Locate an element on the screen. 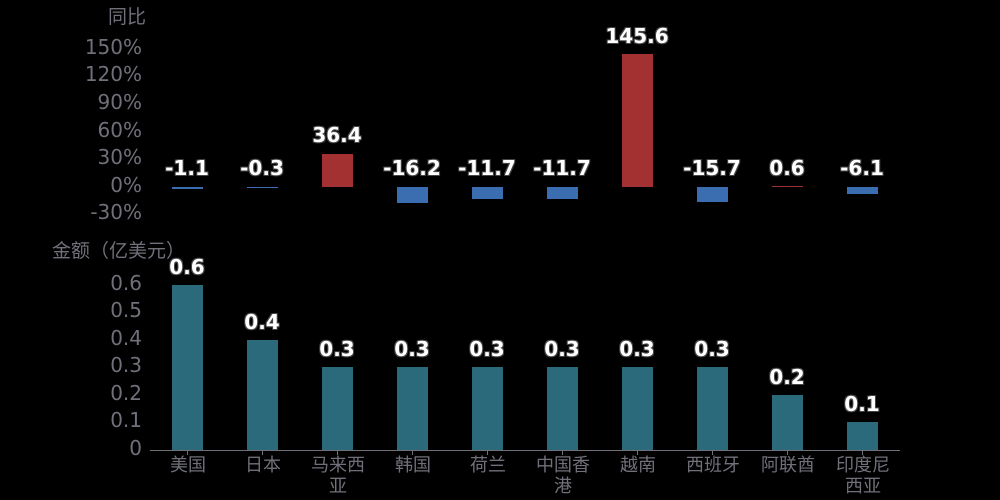 This screenshot has height=500, width=1000. top-data-label: -1.1 is located at coordinates (187, 168).